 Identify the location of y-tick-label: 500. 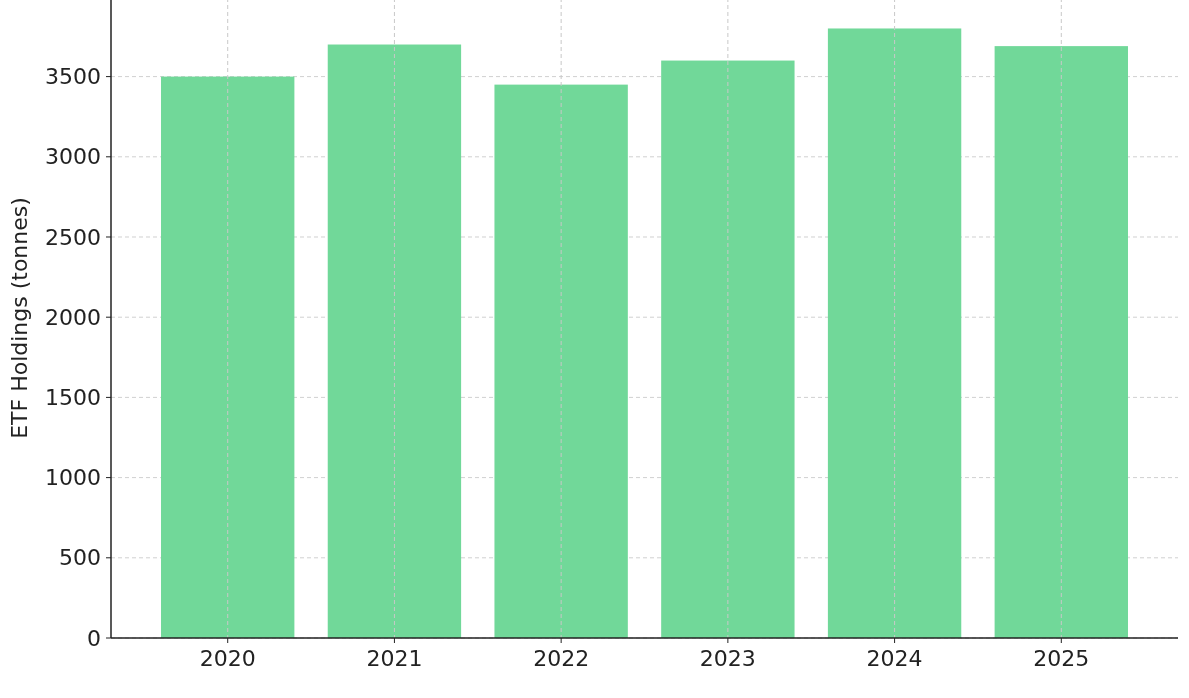
(80, 558).